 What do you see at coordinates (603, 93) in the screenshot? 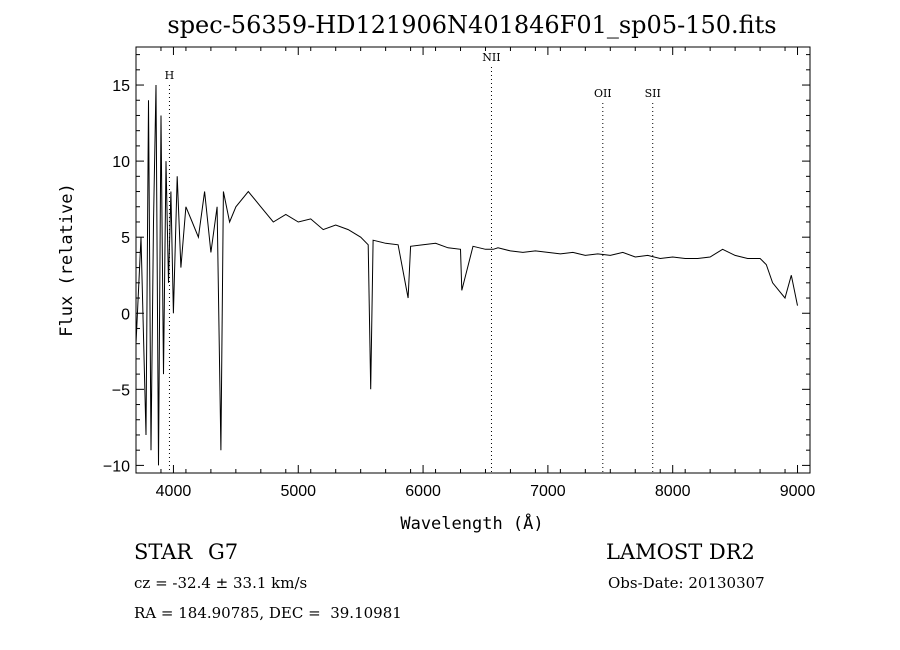
I see `line-marker-label: OII` at bounding box center [603, 93].